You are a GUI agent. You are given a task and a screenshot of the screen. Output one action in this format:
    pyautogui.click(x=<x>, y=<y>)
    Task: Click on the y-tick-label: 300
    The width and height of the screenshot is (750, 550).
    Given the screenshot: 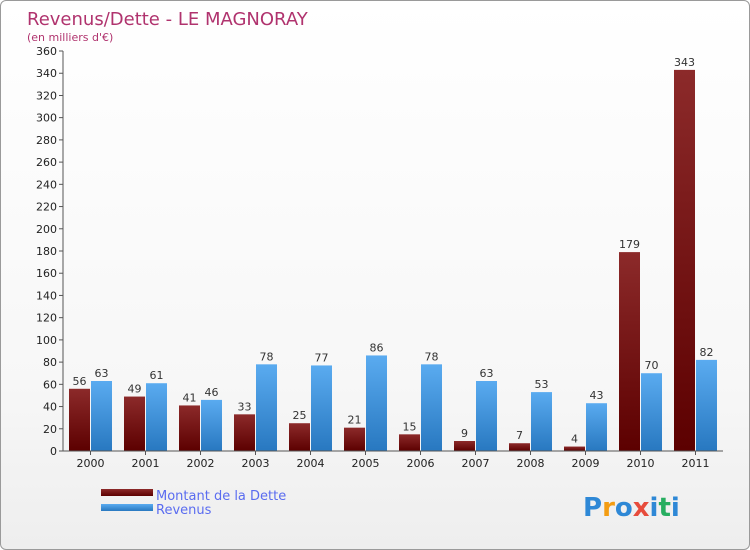 What is the action you would take?
    pyautogui.click(x=46, y=118)
    